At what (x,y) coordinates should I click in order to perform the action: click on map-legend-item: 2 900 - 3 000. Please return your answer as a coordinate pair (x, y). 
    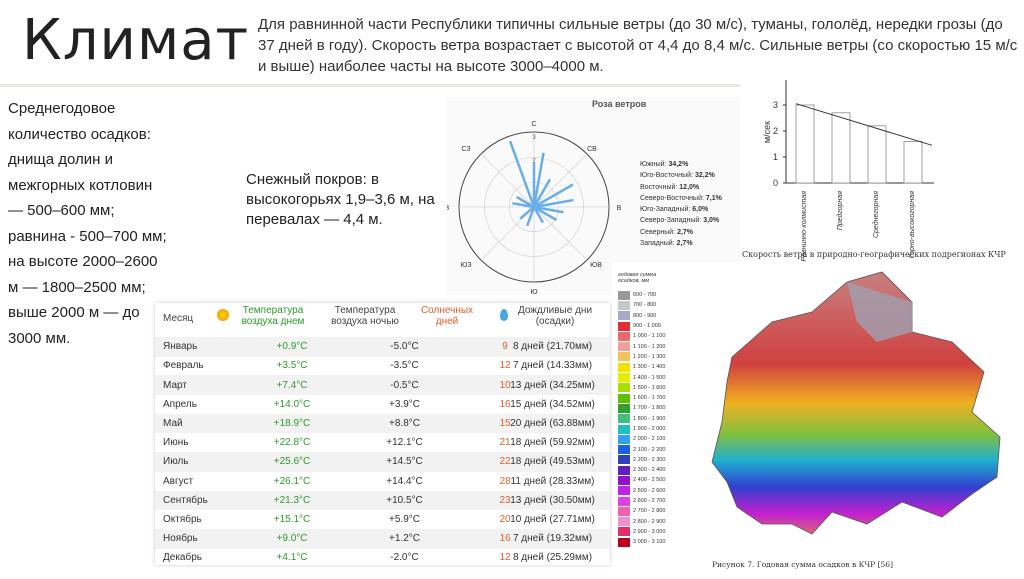
    Looking at the image, I should click on (641, 532).